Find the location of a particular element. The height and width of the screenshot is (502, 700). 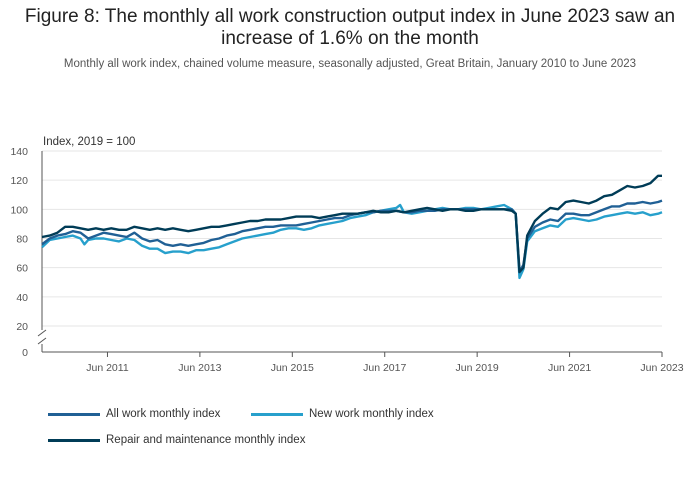

legend-label-all-work: All work monthly index is located at coordinates (163, 414).